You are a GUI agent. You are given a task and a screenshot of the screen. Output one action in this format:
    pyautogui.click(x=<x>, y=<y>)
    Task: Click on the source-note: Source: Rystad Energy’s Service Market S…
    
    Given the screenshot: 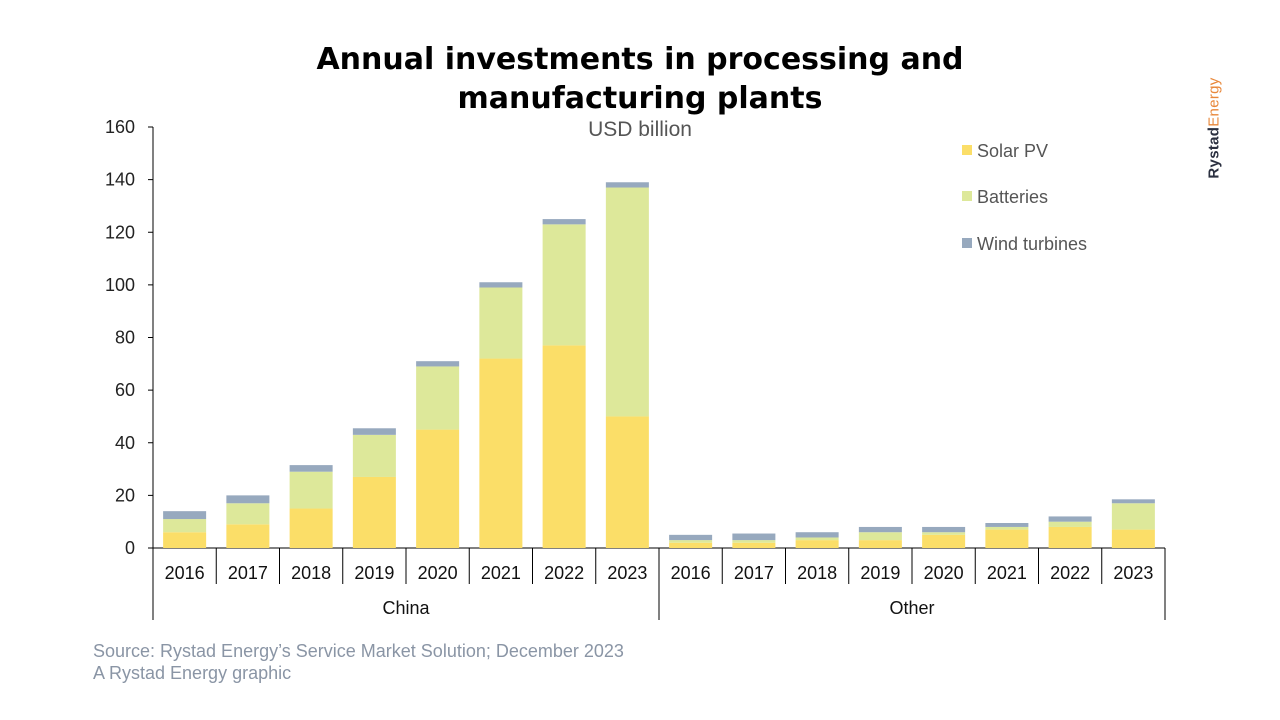 What is the action you would take?
    pyautogui.click(x=358, y=662)
    